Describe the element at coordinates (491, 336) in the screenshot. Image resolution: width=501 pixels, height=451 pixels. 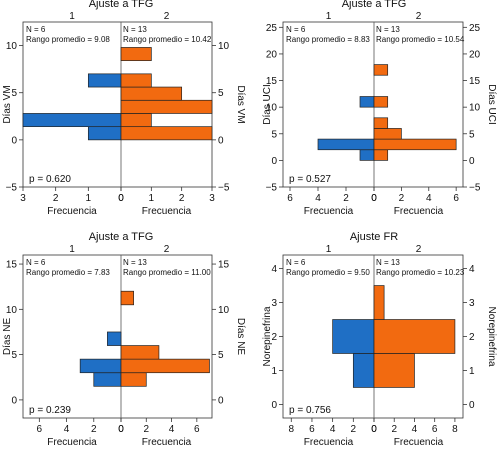
I see `y-axis-label-right: Norepinefrina` at that location.